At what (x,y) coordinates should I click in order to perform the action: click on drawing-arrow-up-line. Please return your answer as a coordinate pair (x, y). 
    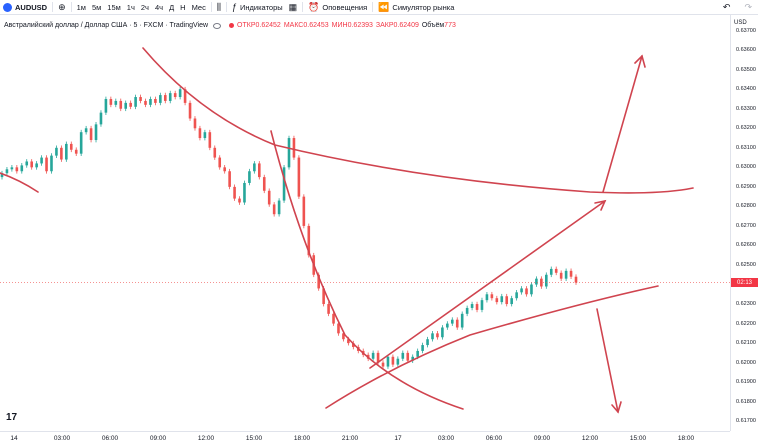
    Looking at the image, I should click on (487, 284).